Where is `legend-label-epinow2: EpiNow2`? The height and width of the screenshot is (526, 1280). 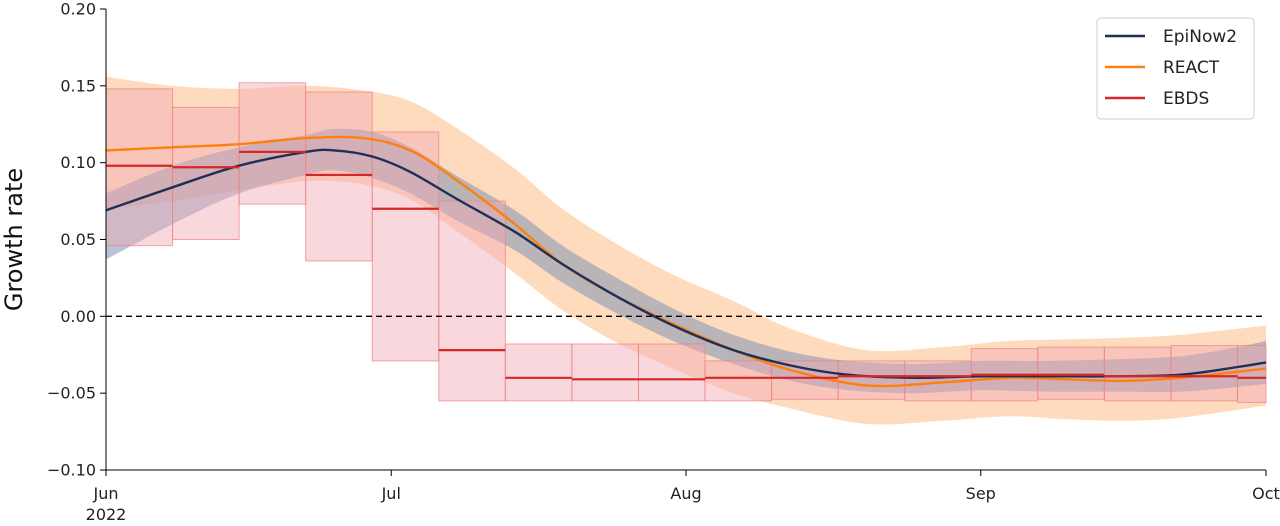
legend-label-epinow2: EpiNow2 is located at coordinates (1200, 37).